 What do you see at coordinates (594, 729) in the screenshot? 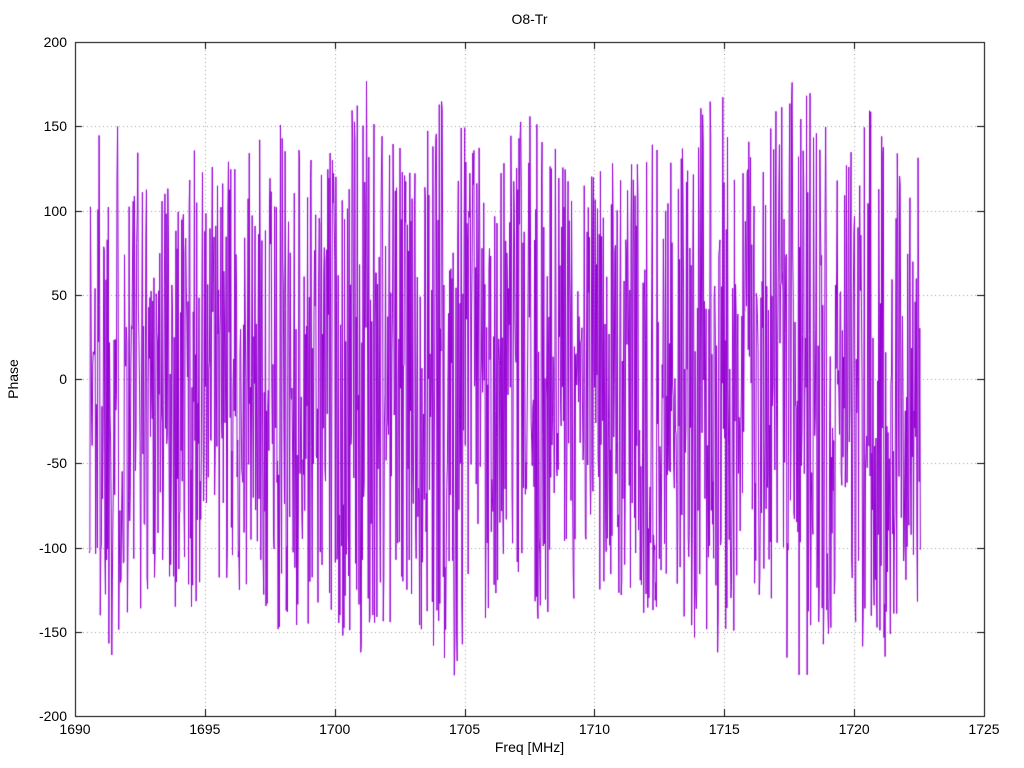
I see `x-tick-label: 1710` at bounding box center [594, 729].